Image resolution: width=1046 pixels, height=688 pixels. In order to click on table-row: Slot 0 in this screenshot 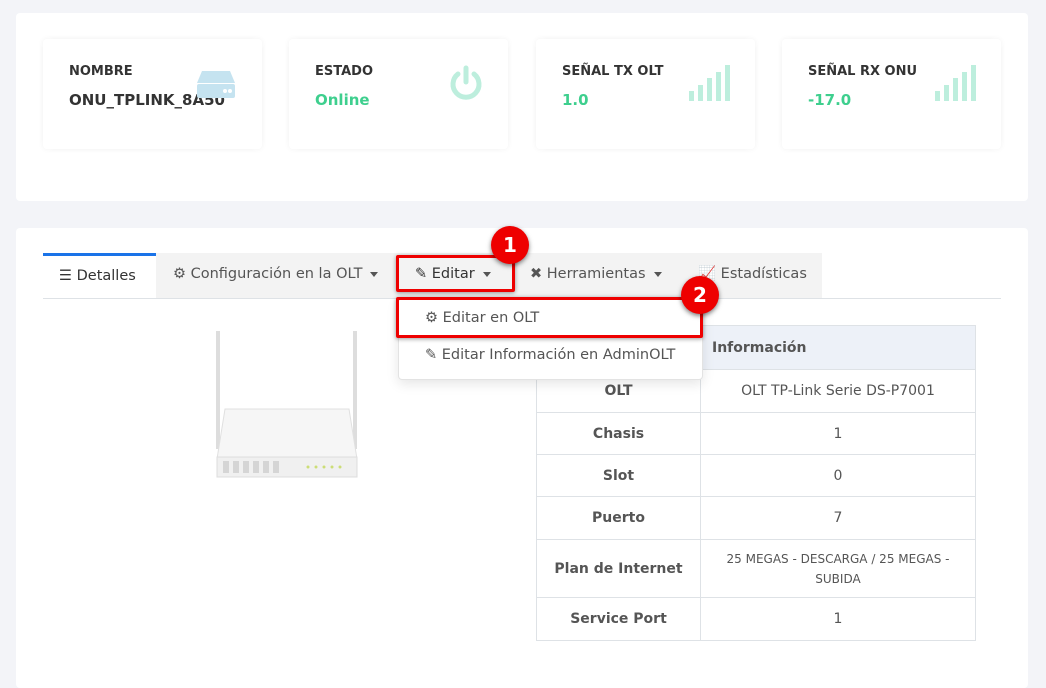, I will do `click(756, 475)`.